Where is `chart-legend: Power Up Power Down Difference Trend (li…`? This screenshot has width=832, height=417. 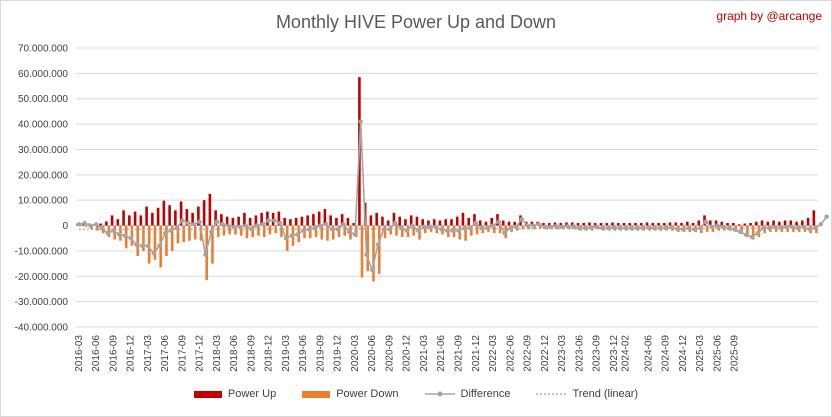
chart-legend: Power Up Power Down Difference Trend (li… is located at coordinates (416, 394).